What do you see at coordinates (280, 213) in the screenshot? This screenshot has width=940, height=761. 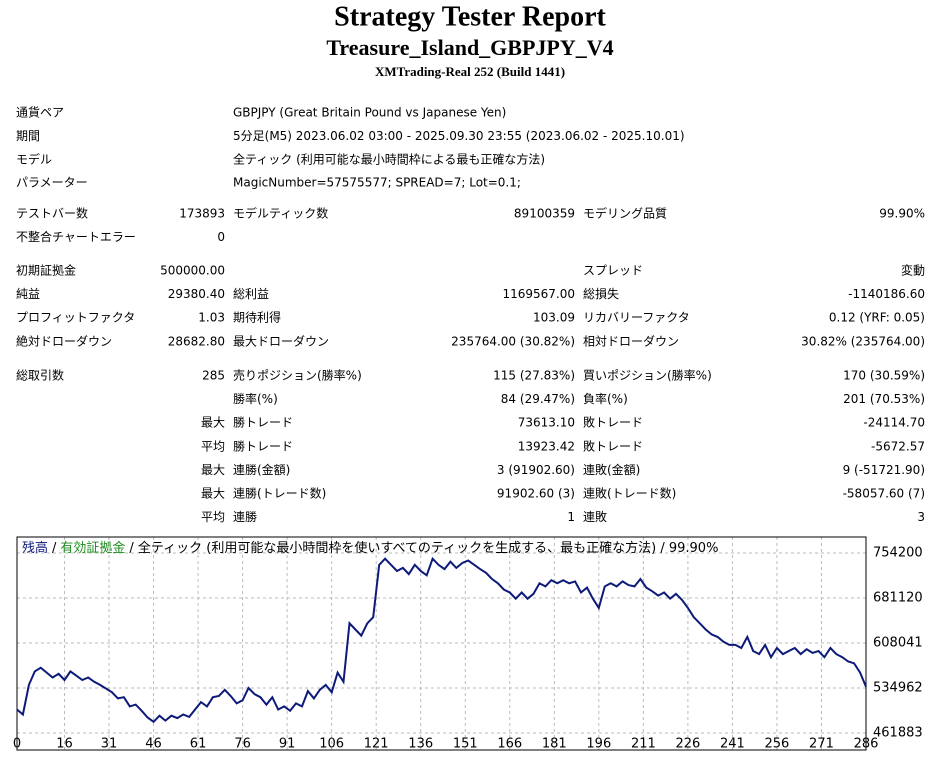 I see `stat-label: モデルティック数` at bounding box center [280, 213].